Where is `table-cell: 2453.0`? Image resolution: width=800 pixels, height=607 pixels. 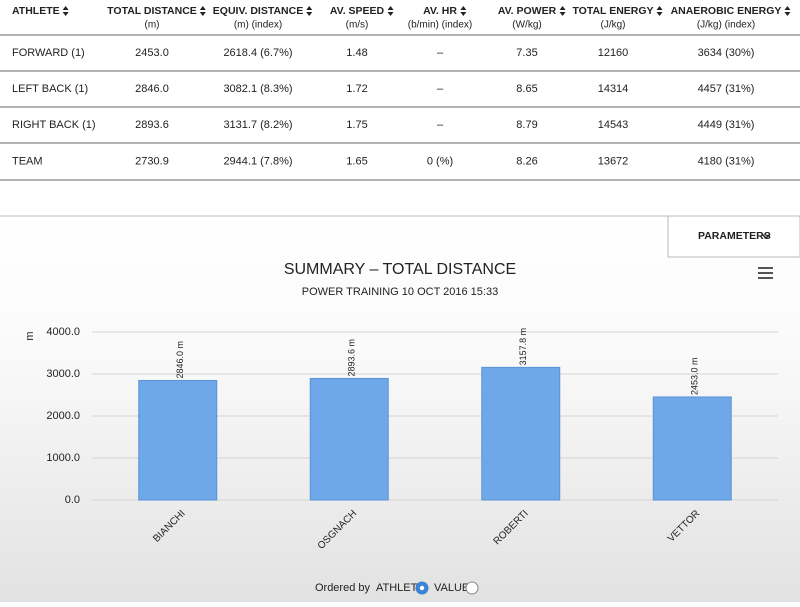 table-cell: 2453.0 is located at coordinates (152, 53).